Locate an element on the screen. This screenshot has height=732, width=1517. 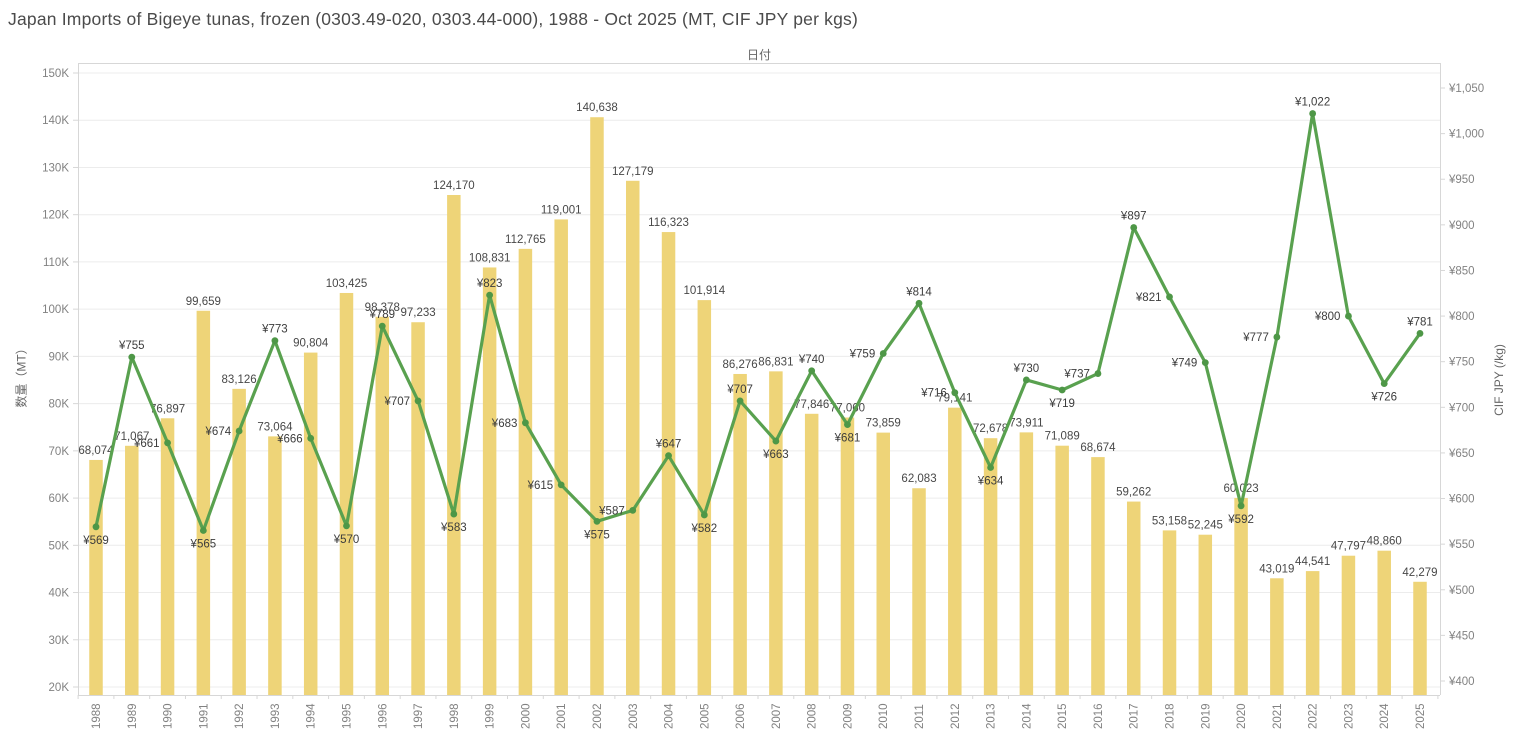
price-label-2015: ¥719 is located at coordinates (1061, 404).